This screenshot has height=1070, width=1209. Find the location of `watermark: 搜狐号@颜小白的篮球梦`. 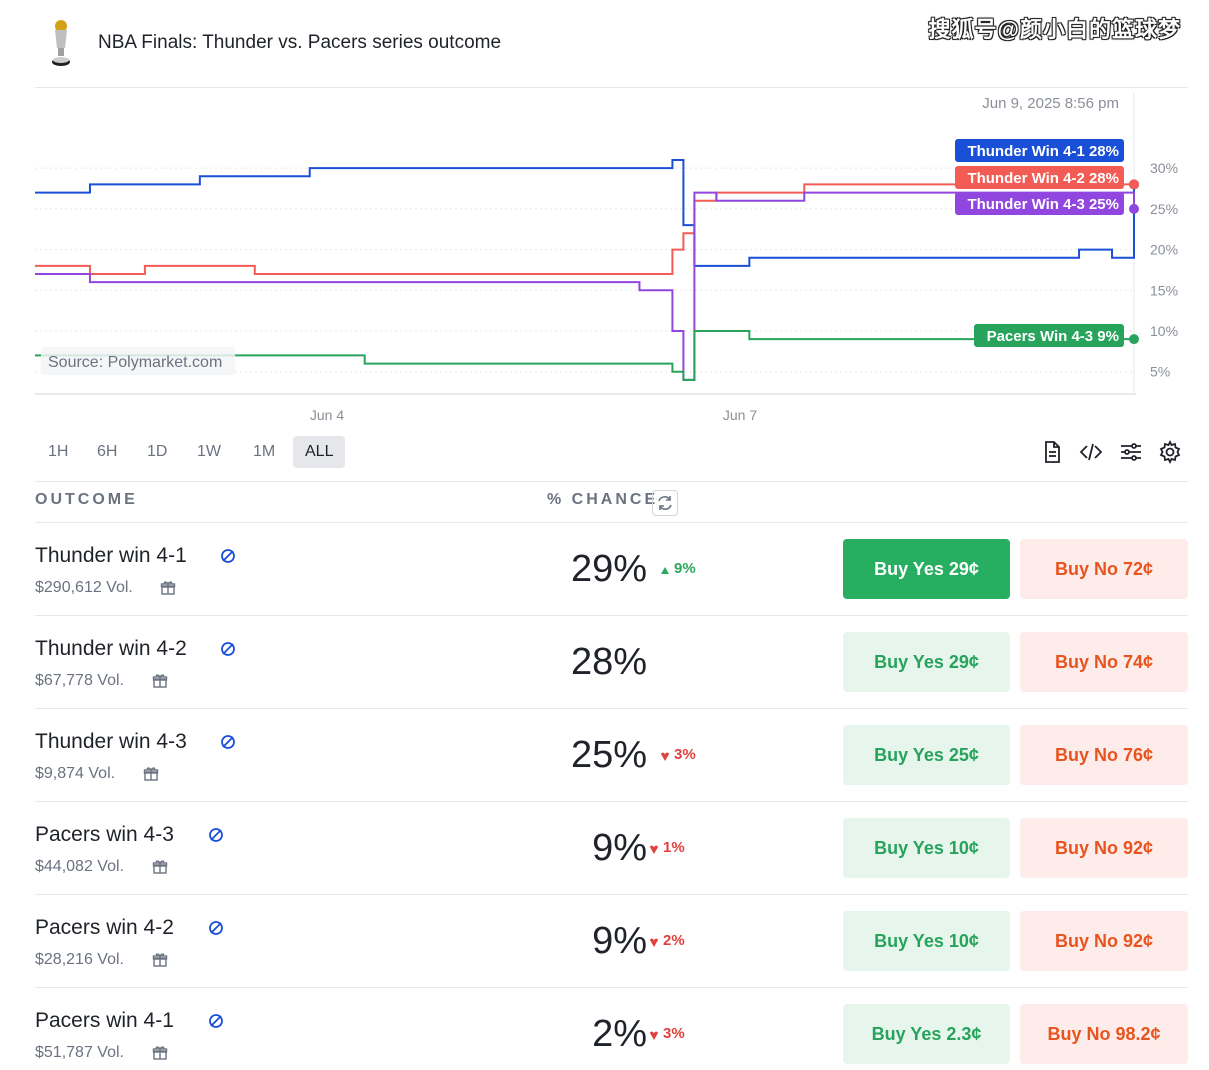

watermark: 搜狐号@颜小白的篮球梦 is located at coordinates (1054, 29).